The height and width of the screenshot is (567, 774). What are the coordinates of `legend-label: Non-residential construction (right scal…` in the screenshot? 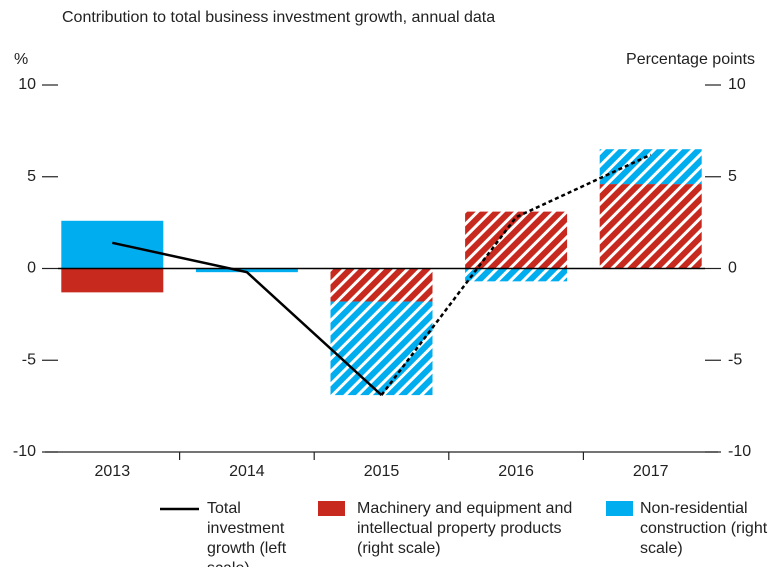 It's located at (704, 528).